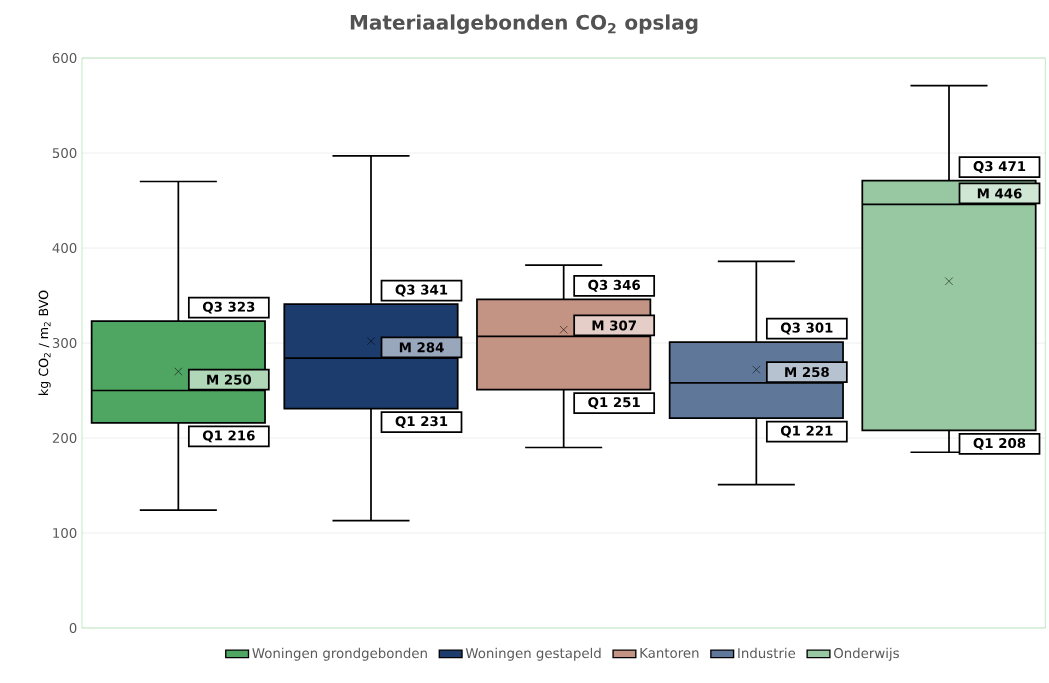 The height and width of the screenshot is (683, 1049). What do you see at coordinates (866, 654) in the screenshot?
I see `legend-label: Onderwijs` at bounding box center [866, 654].